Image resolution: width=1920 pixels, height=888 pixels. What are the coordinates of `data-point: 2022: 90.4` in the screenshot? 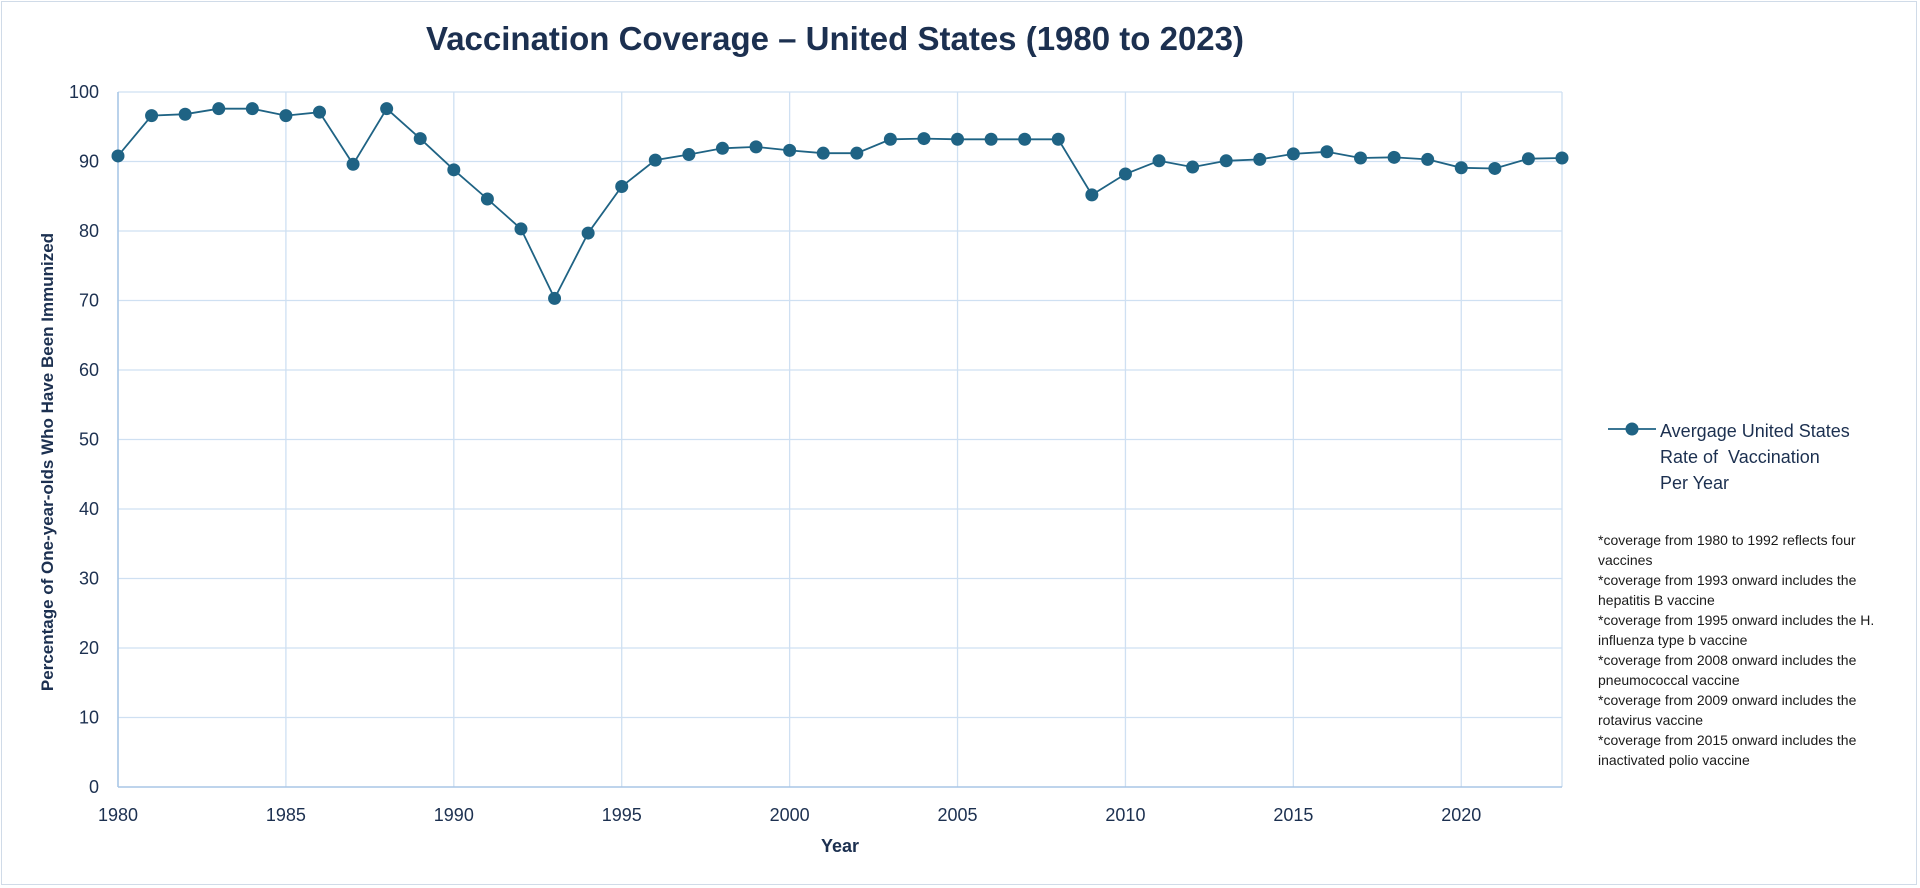 It's located at (1528, 159).